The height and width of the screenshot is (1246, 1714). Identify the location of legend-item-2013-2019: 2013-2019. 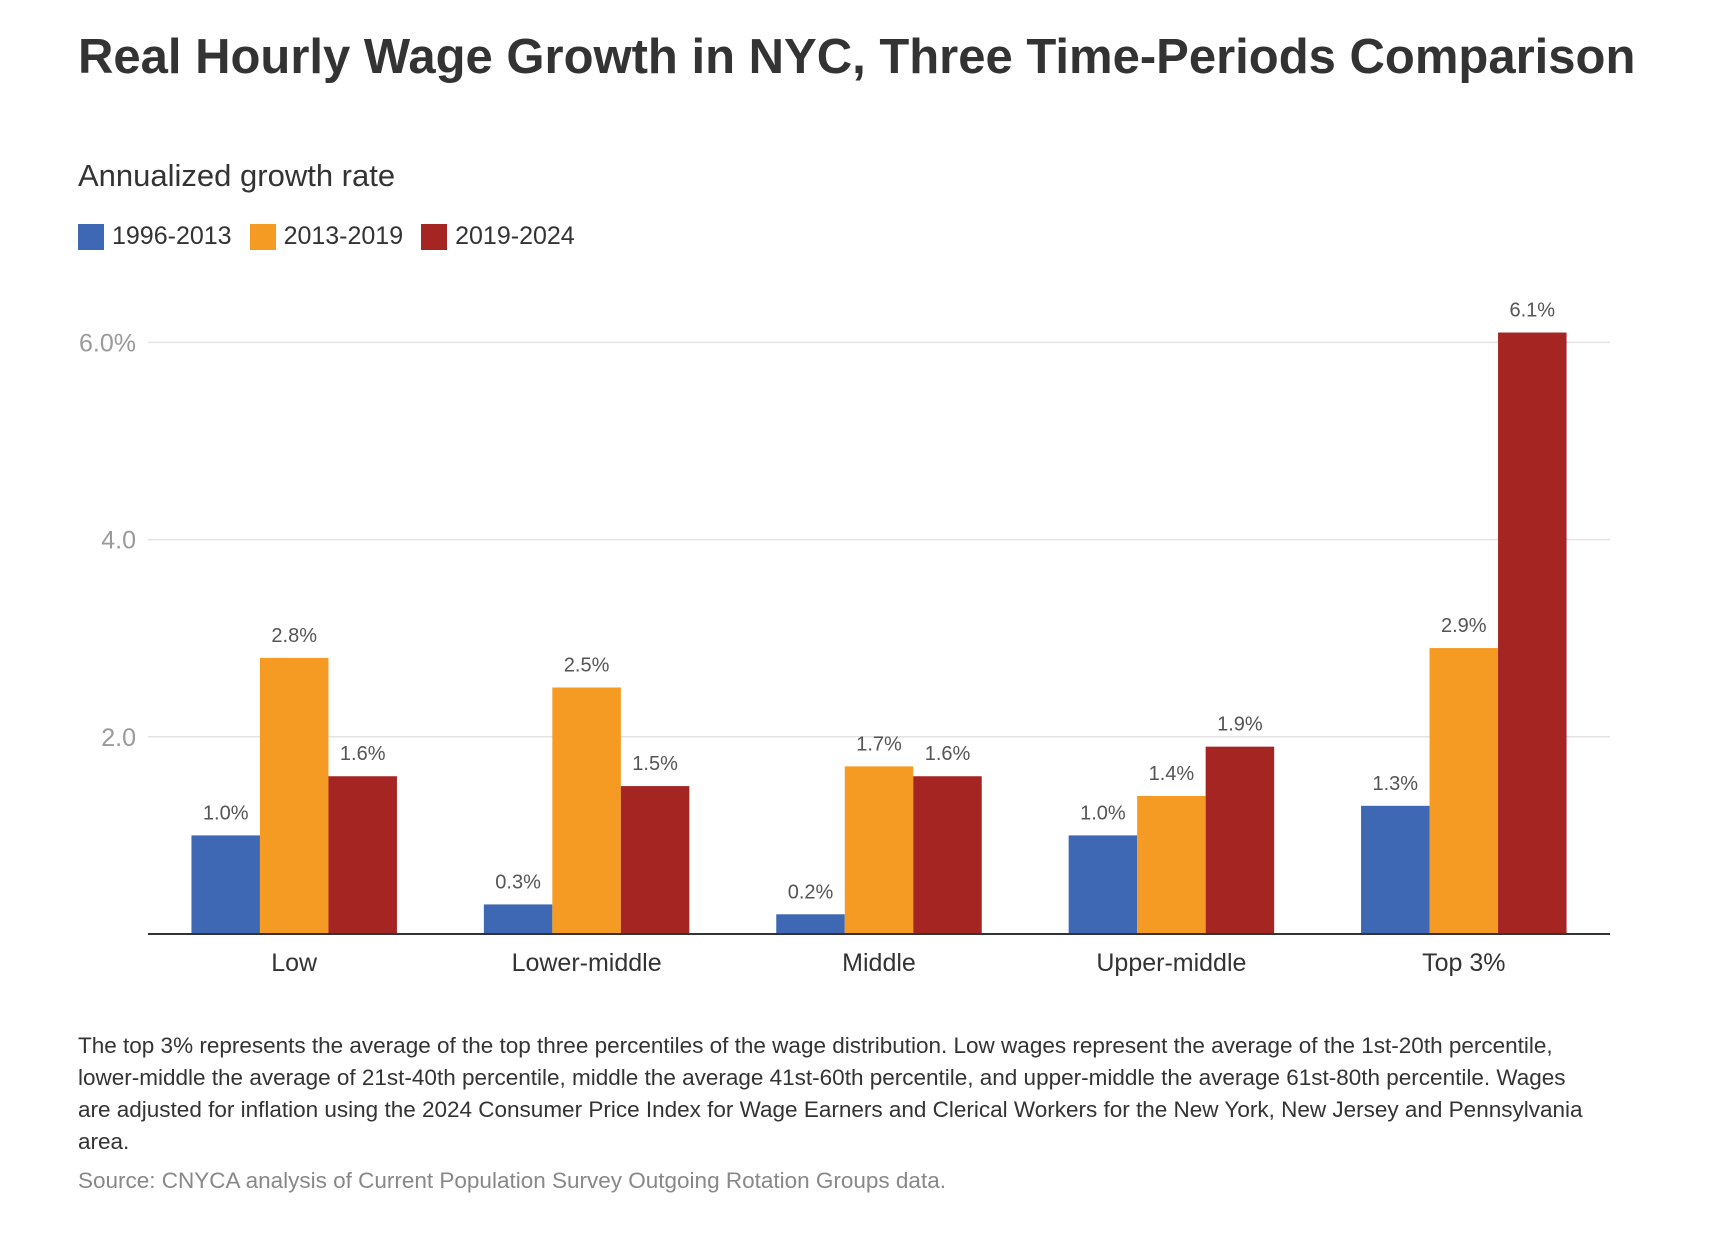
(326, 236).